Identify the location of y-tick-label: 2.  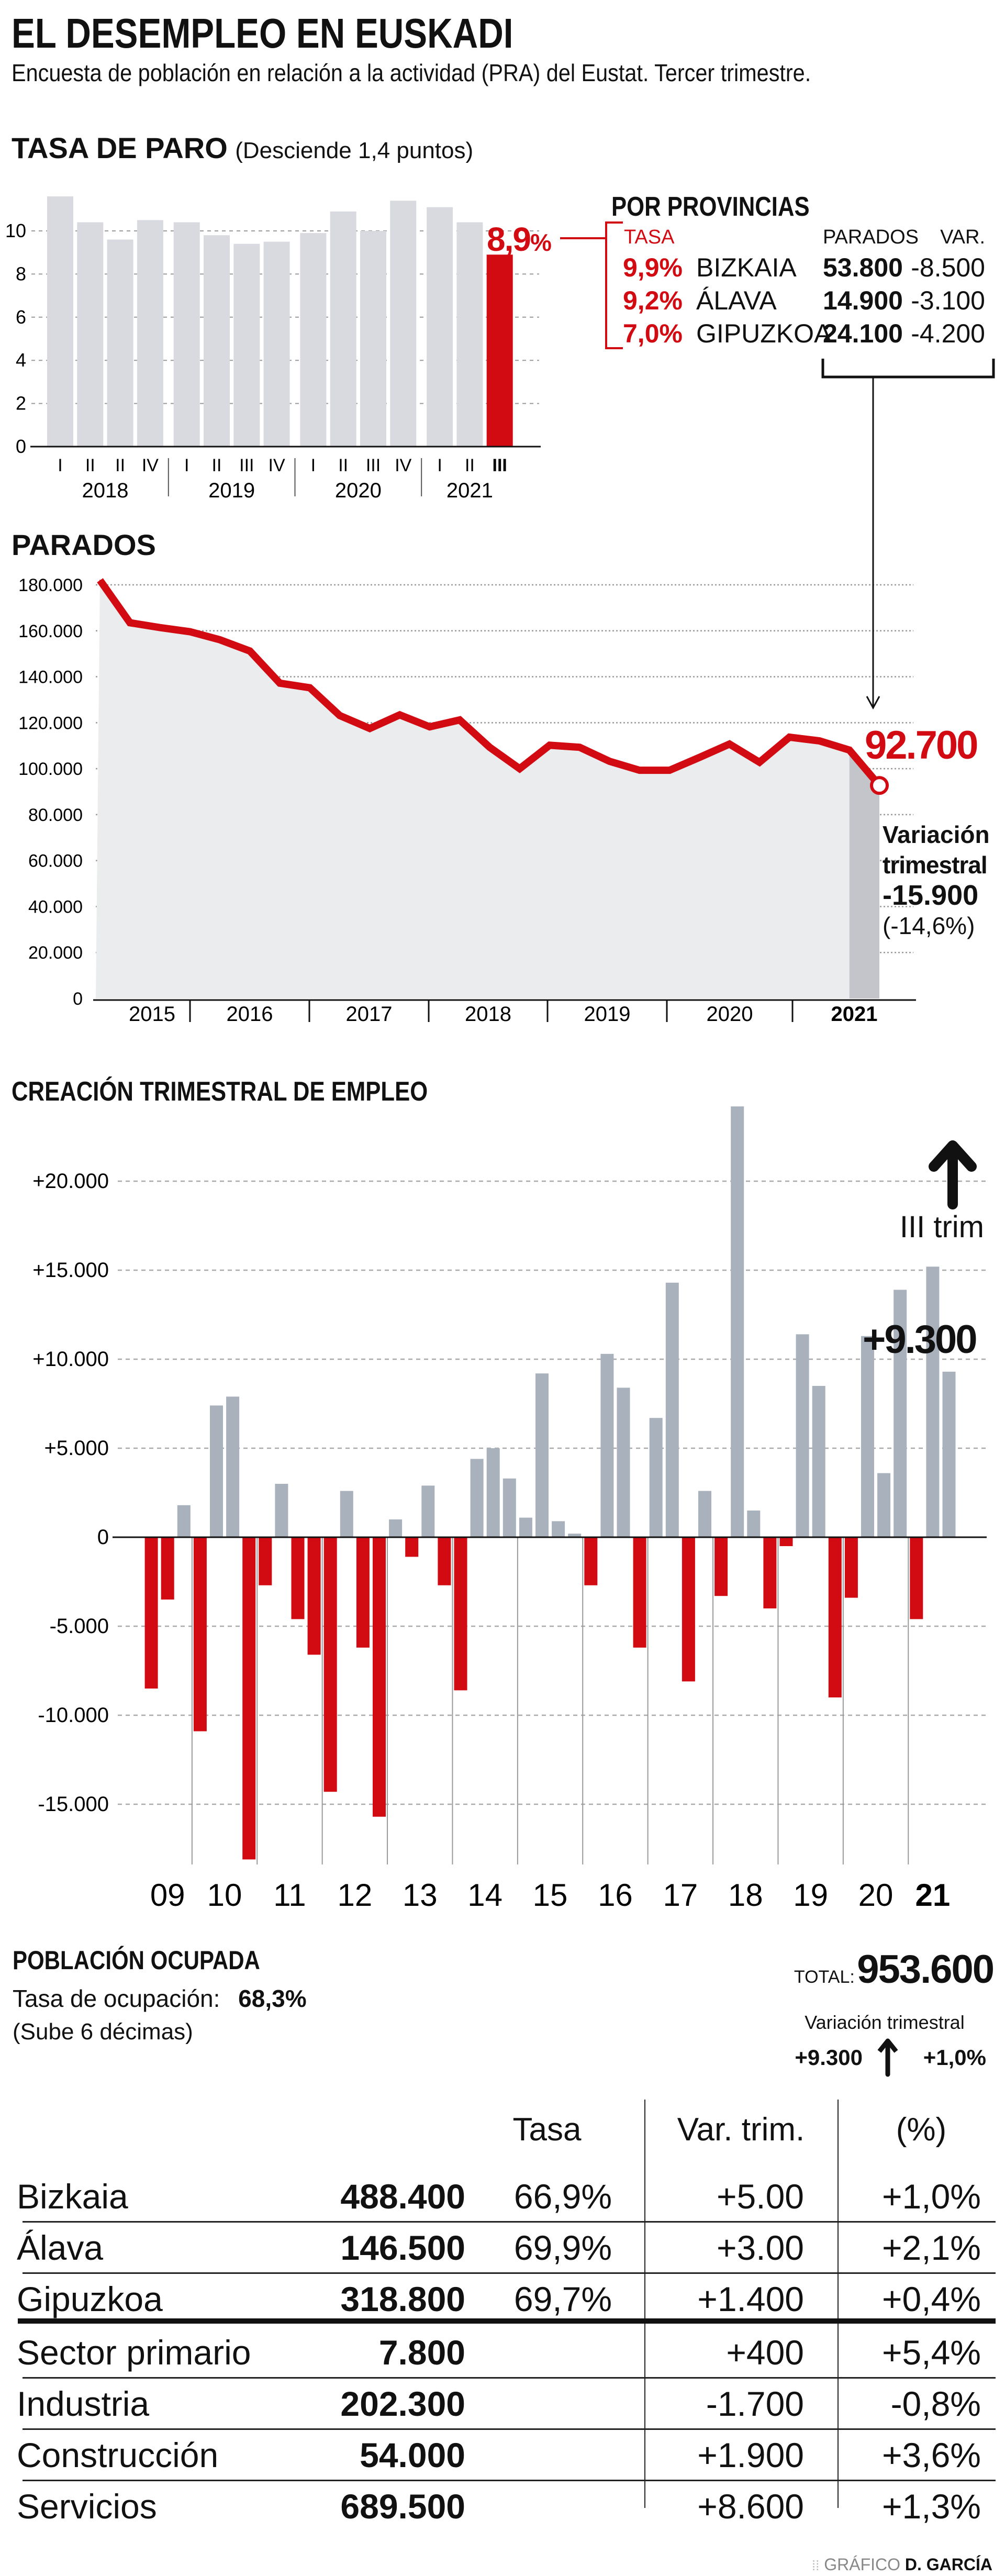
(21, 403).